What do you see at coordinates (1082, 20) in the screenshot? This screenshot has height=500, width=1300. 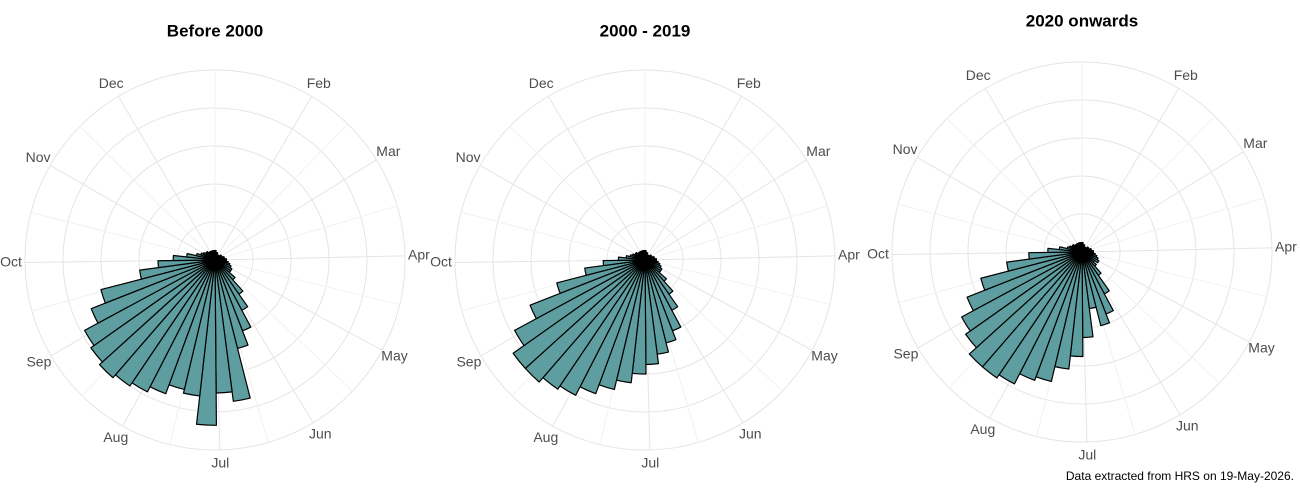 I see `chart-title: 2020 onwards` at bounding box center [1082, 20].